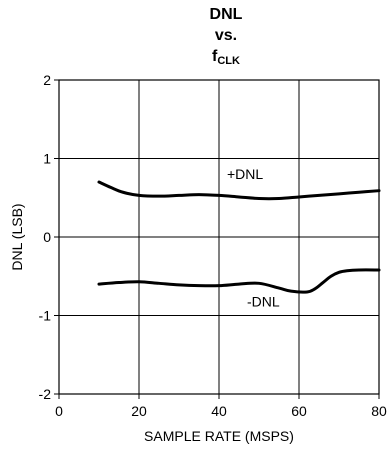 This screenshot has width=388, height=452. Describe the element at coordinates (45, 394) in the screenshot. I see `y-tick-label: -2` at that location.